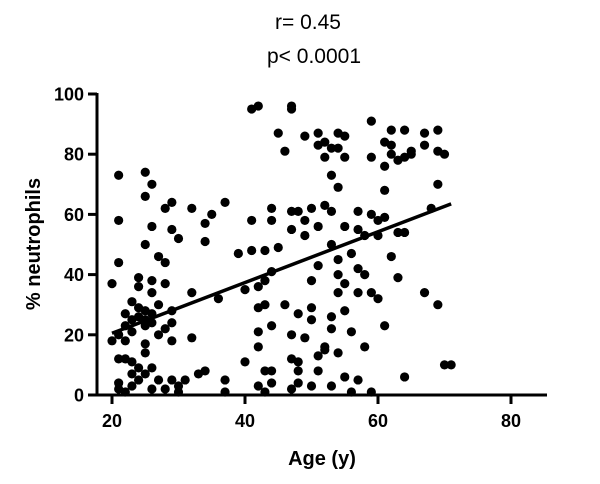 This screenshot has height=484, width=600. What do you see at coordinates (314, 56) in the screenshot?
I see `p-value-annotation: p< 0.0001` at bounding box center [314, 56].